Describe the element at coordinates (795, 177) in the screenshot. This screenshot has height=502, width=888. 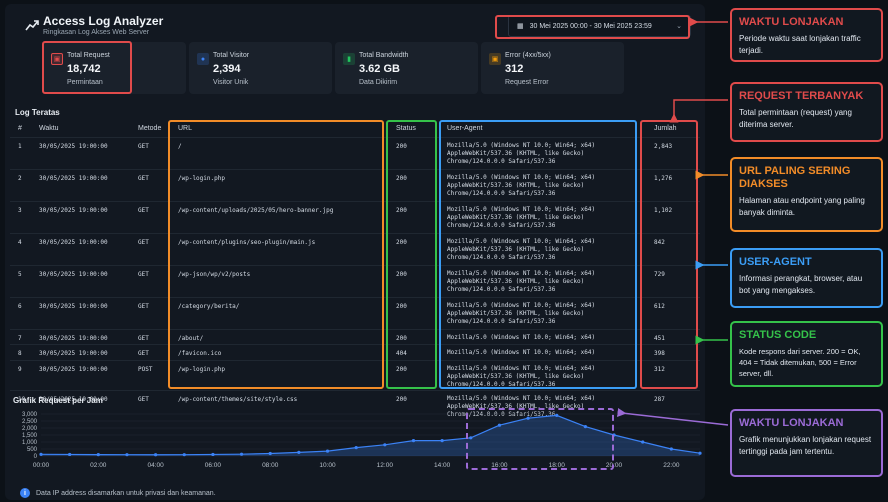
I see `annotation-title: URL PALING SERING DIAKSES` at that location.